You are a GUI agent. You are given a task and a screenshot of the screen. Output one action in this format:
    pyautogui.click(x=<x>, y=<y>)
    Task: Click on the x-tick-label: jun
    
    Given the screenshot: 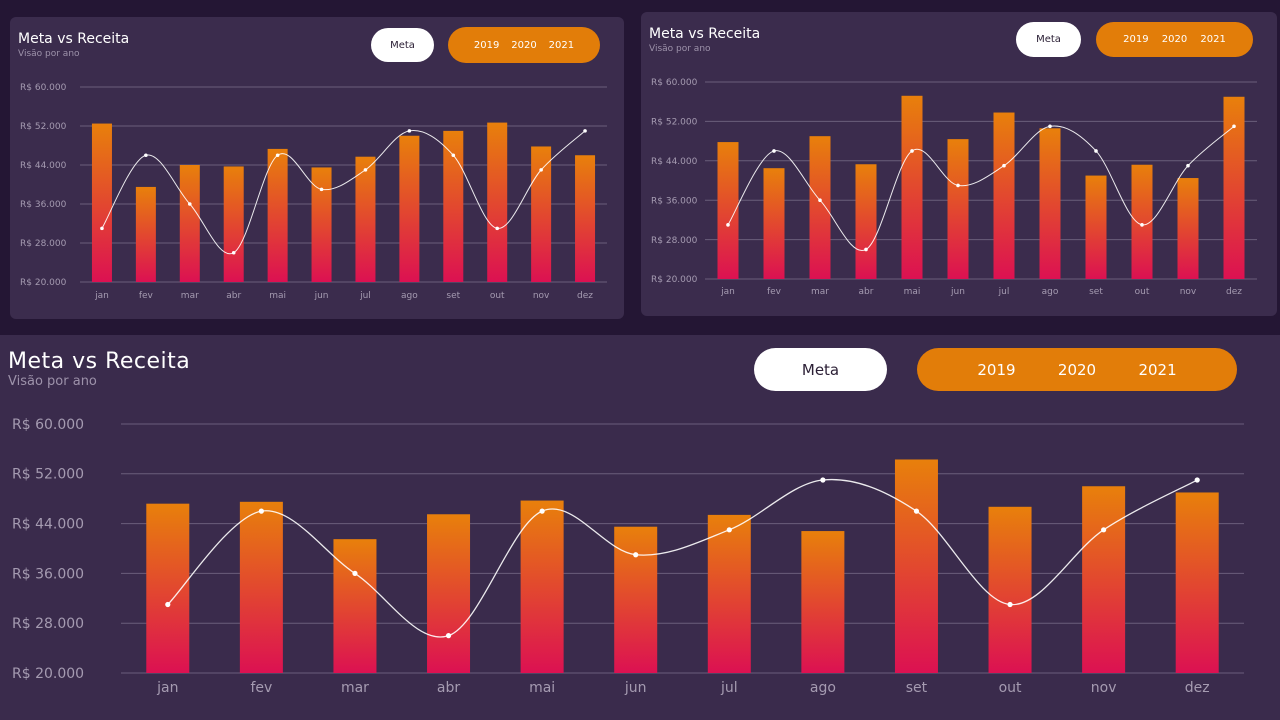 What is the action you would take?
    pyautogui.click(x=635, y=688)
    